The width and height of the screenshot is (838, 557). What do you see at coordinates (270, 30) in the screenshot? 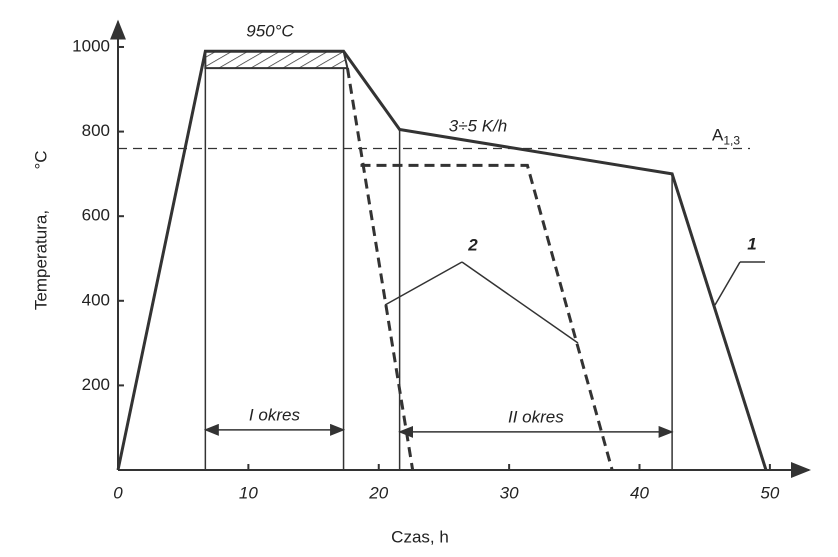
I see `annotation: 950°C` at bounding box center [270, 30].